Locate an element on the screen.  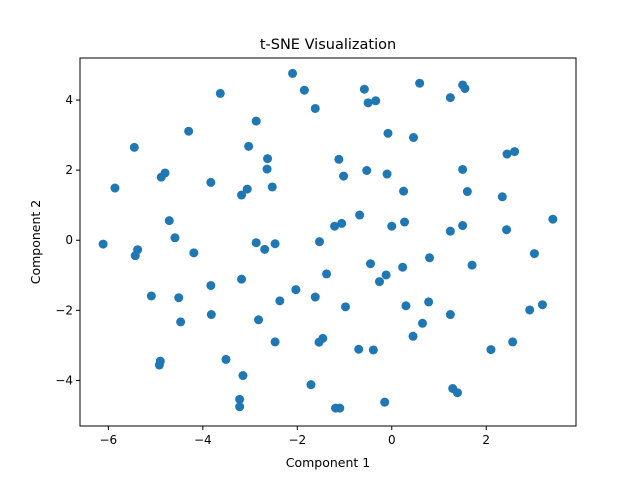
y-tick-label: −4 is located at coordinates (64, 380).